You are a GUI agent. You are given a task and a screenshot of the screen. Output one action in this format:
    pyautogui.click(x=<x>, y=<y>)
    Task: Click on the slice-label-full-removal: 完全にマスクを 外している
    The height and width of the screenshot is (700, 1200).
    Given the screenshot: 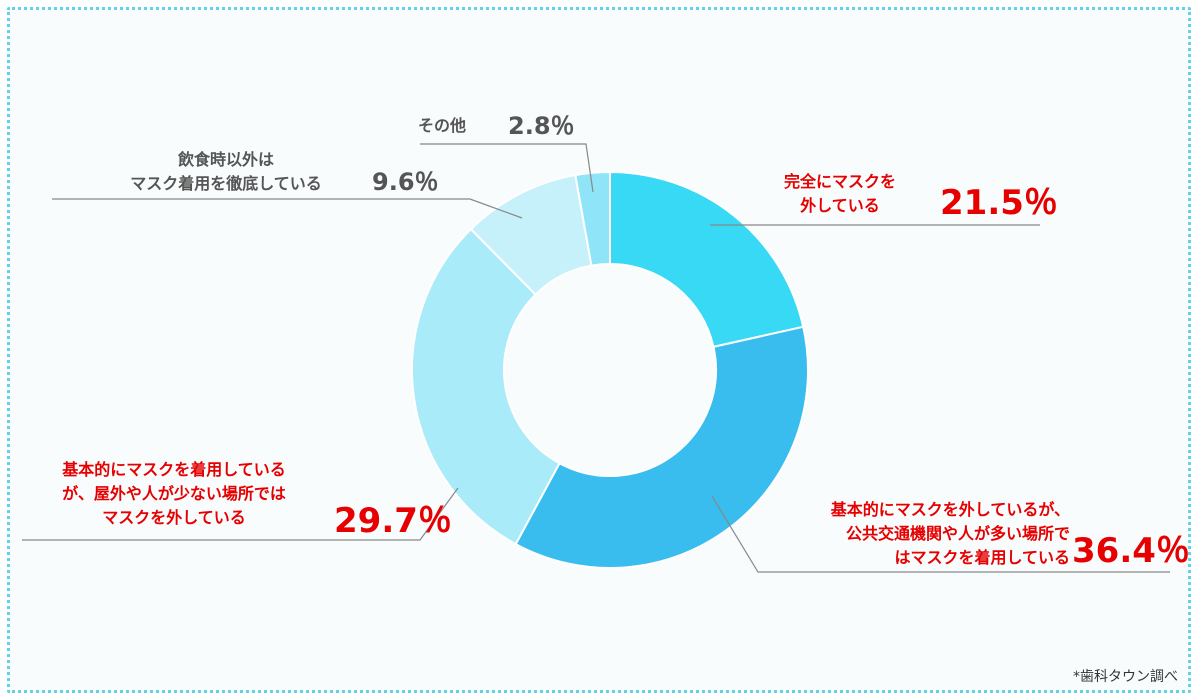 What is the action you would take?
    pyautogui.click(x=840, y=194)
    